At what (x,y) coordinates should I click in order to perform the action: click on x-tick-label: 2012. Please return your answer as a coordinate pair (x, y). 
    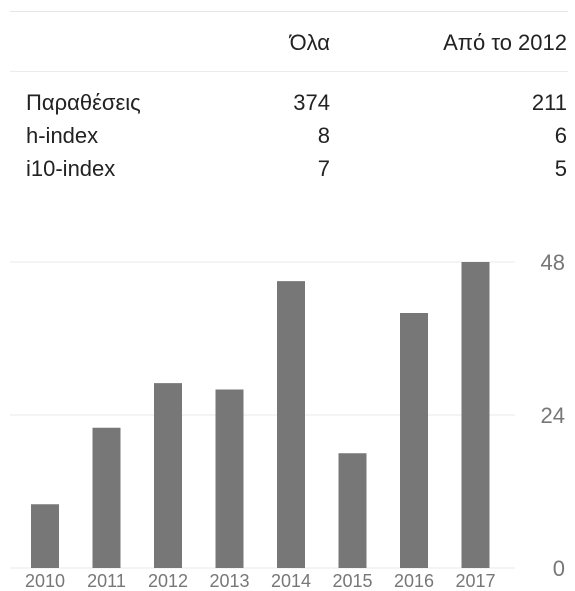
    Looking at the image, I should click on (168, 581).